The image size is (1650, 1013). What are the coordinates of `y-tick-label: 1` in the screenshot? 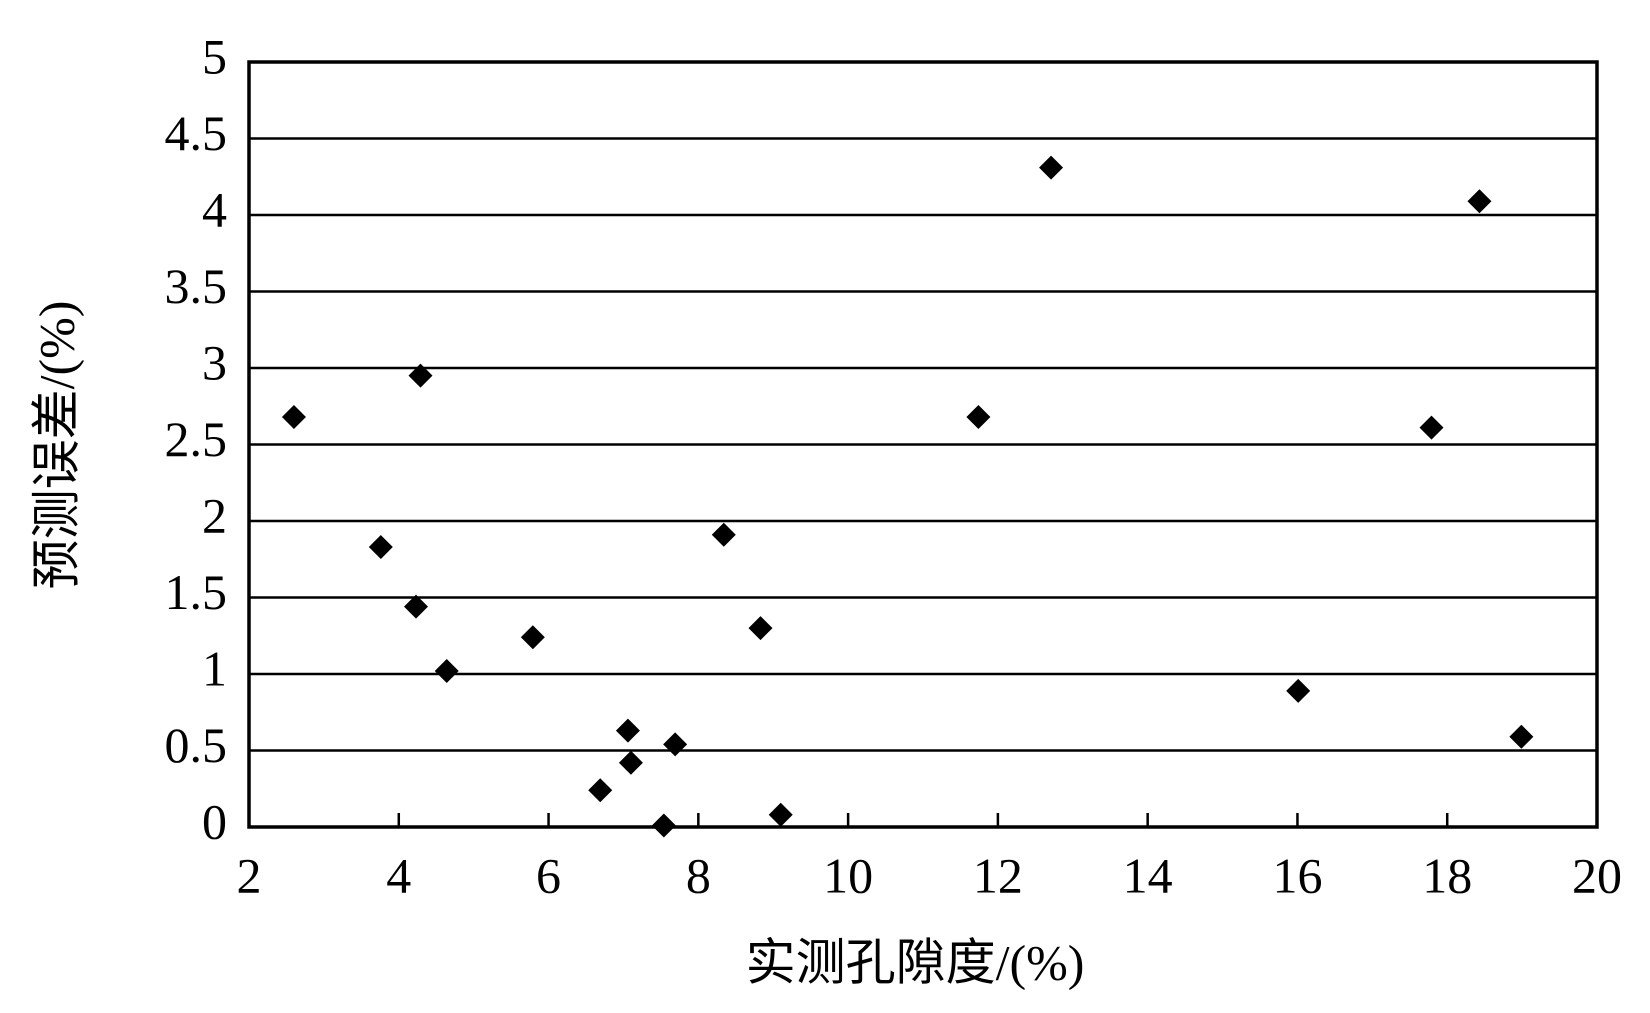 It's located at (214, 668).